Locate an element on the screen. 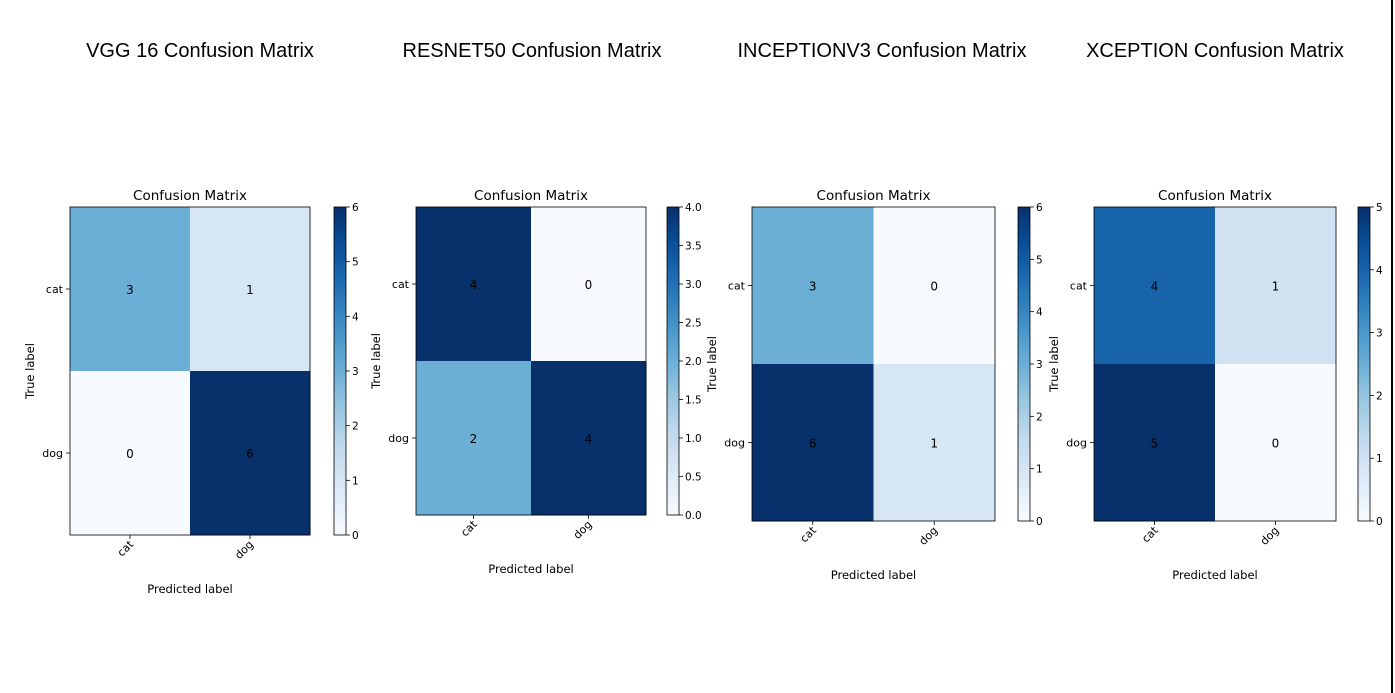 The height and width of the screenshot is (693, 1395). xception-heading: XCEPTION Confusion Matrix is located at coordinates (1215, 51).